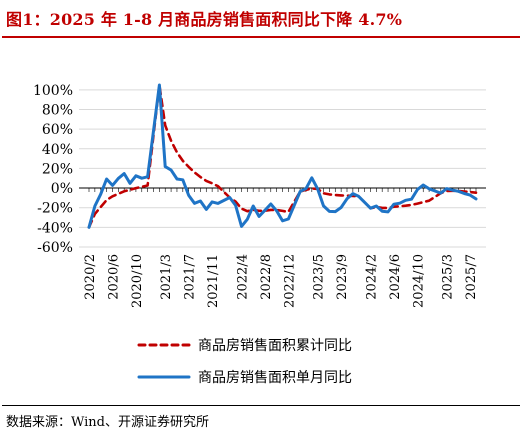 Image resolution: width=522 pixels, height=436 pixels. I want to click on x-tick-label: 2020/2, so click(90, 277).